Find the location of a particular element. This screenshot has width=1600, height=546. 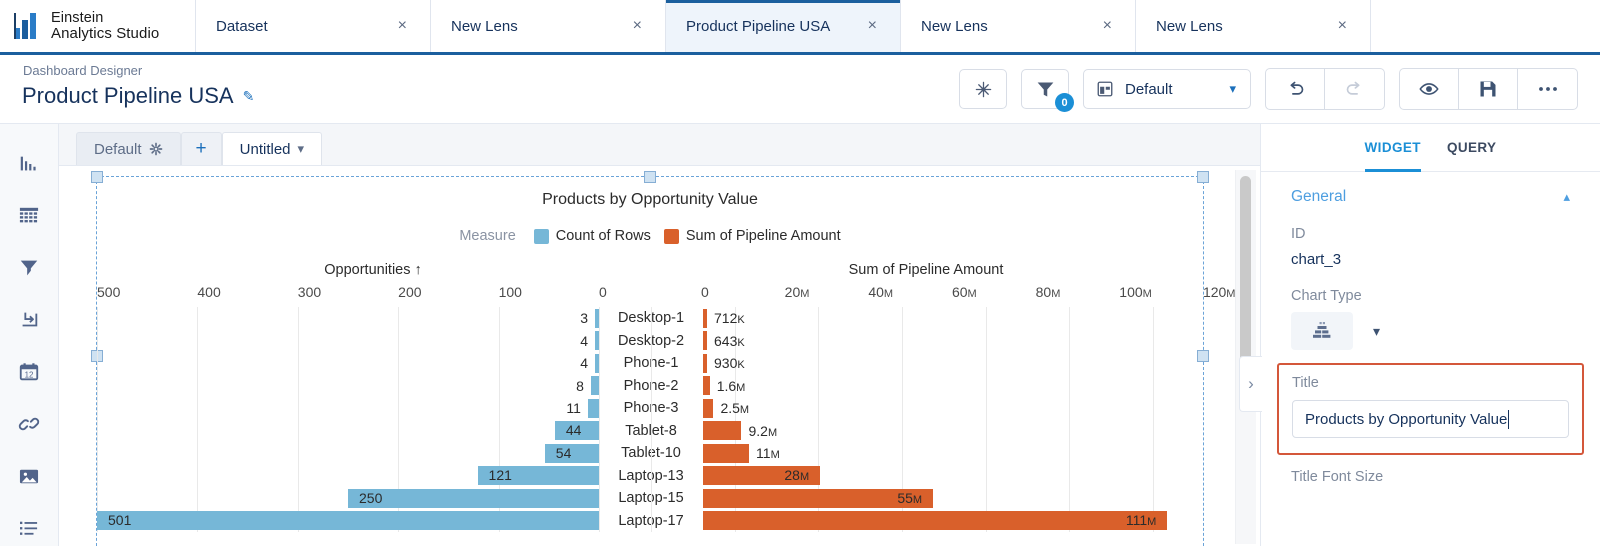

tab-query: QUERY is located at coordinates (1471, 147).